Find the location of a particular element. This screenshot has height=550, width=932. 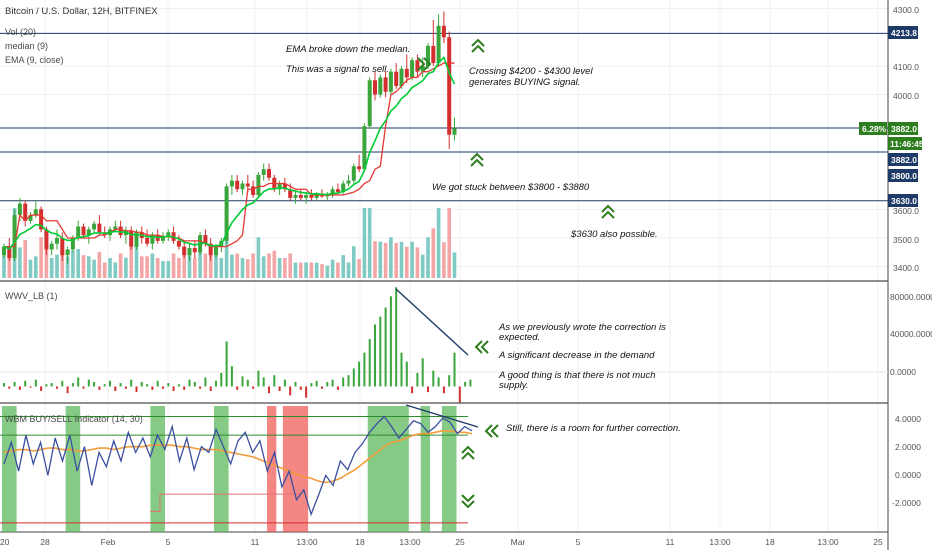

note-wwv-line1: As we previously wrote the correction is is located at coordinates (582, 327).